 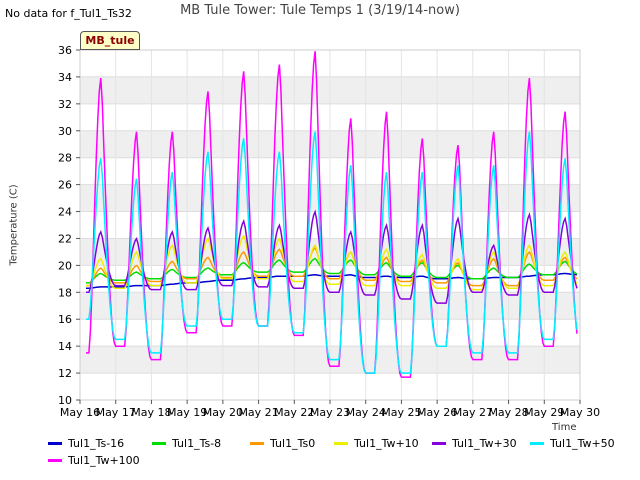 What do you see at coordinates (116, 412) in the screenshot?
I see `x-tick-label: May 17` at bounding box center [116, 412].